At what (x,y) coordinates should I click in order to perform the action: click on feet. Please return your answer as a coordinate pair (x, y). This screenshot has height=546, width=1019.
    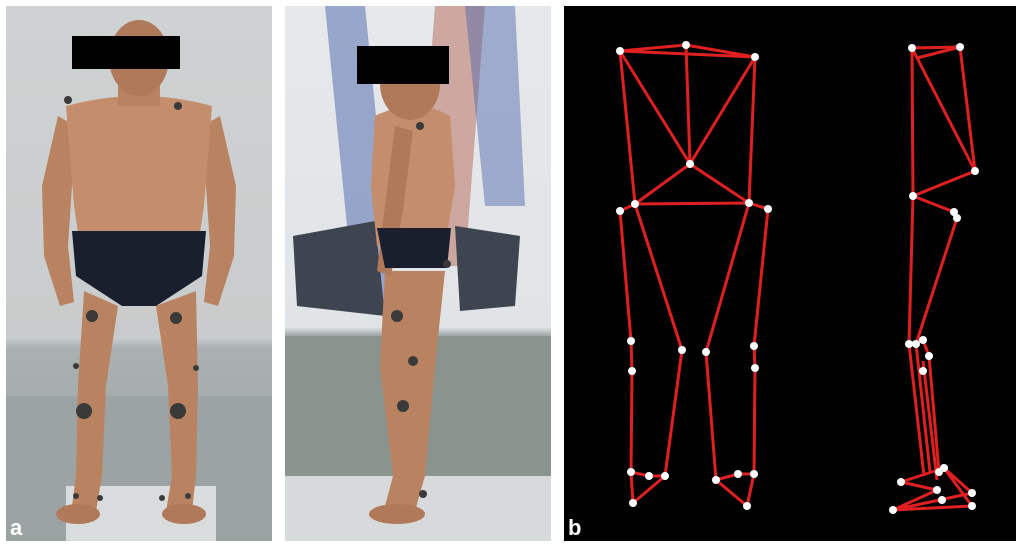
    Looking at the image, I should click on (397, 514).